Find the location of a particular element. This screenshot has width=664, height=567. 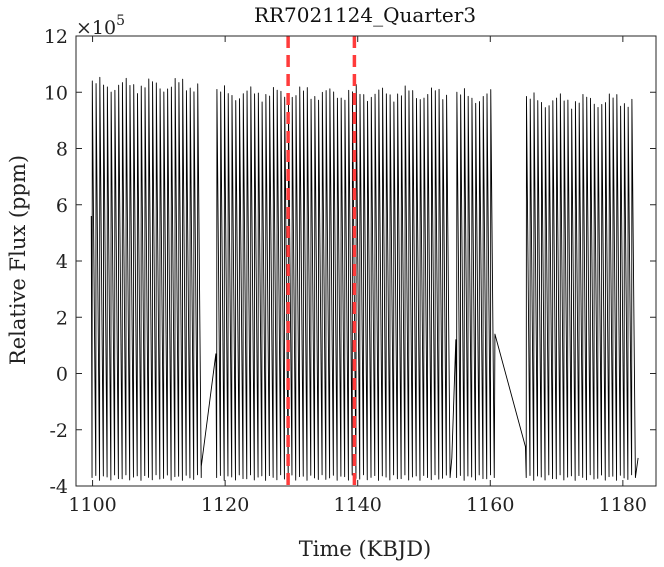

x-tick-label: 1120 is located at coordinates (225, 505).